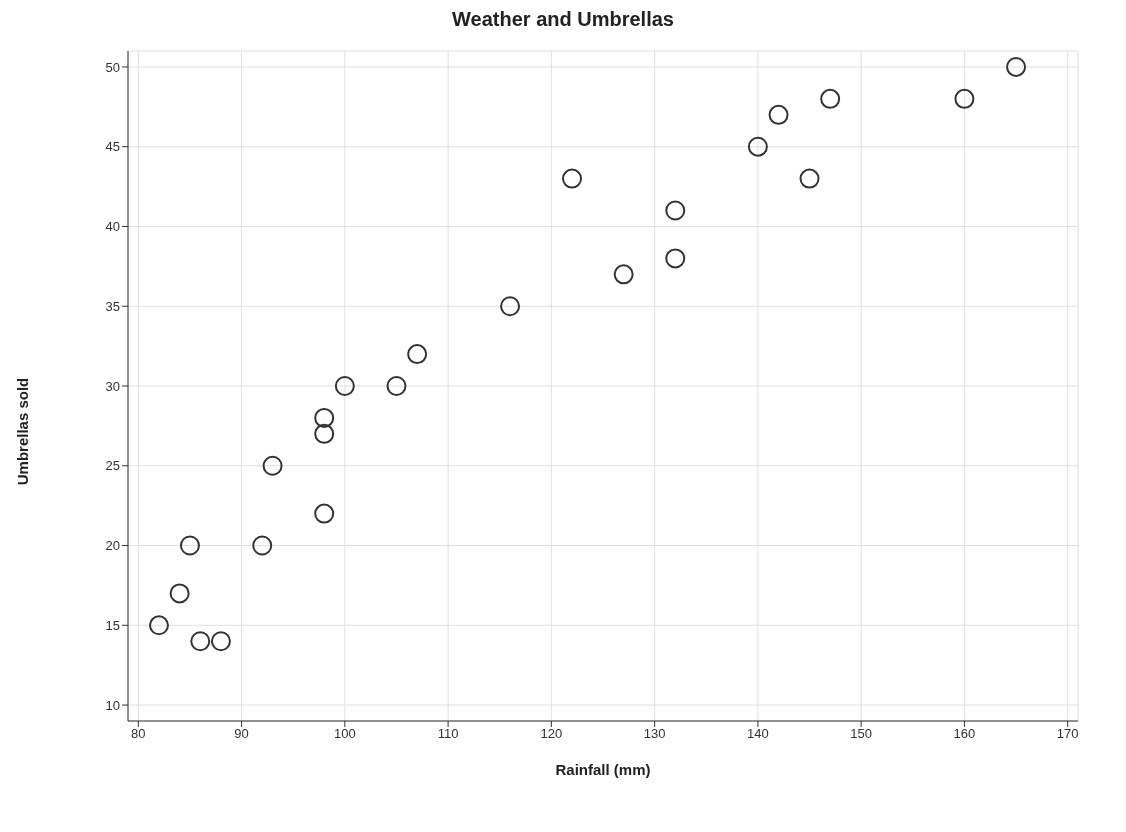 The height and width of the screenshot is (832, 1126). I want to click on y-tick-label: 35, so click(112, 306).